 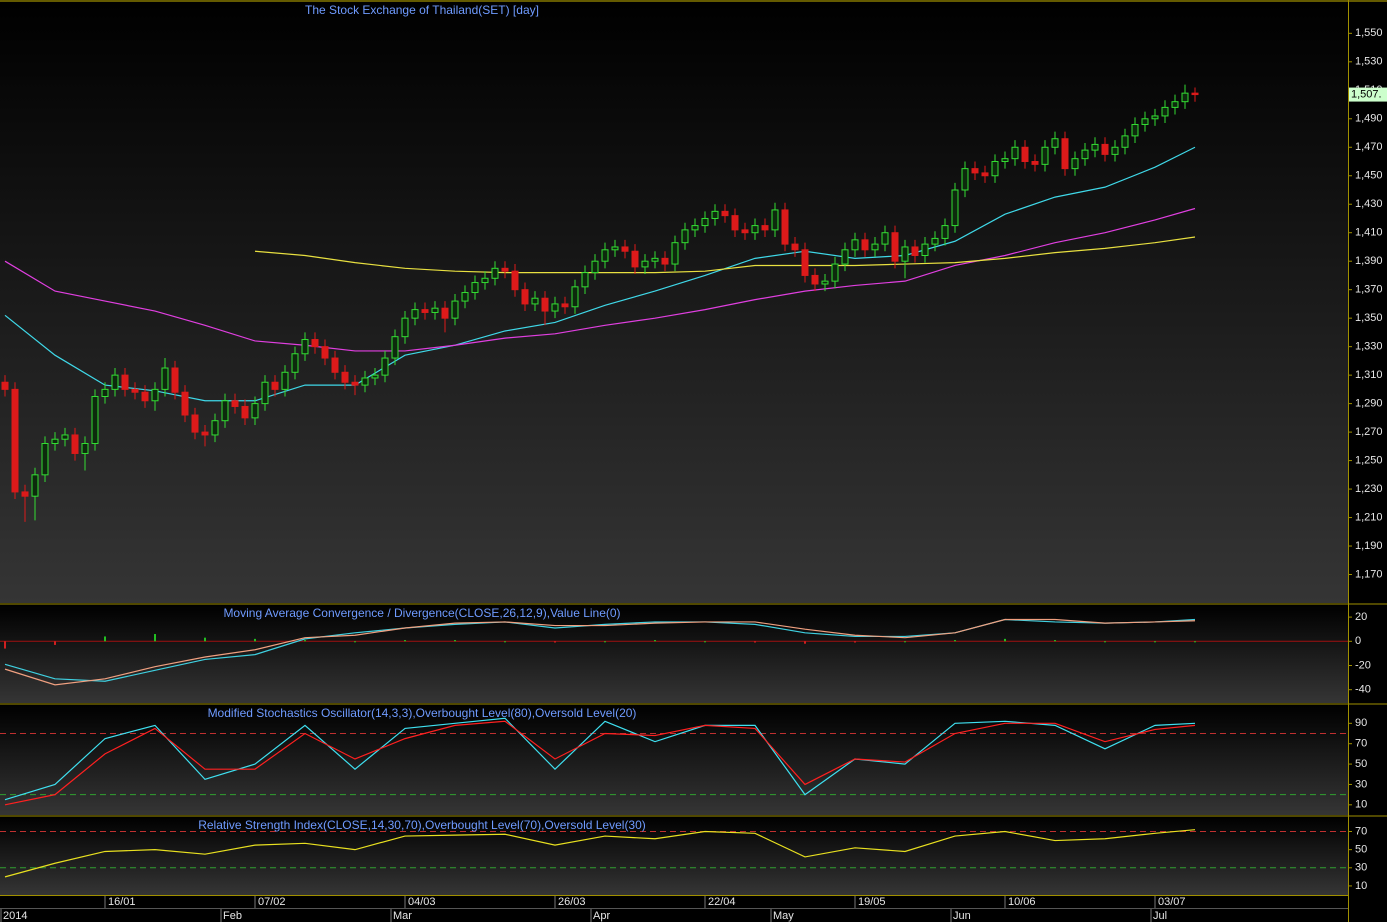 What do you see at coordinates (1369, 119) in the screenshot?
I see `y-tick-label: 1,490` at bounding box center [1369, 119].